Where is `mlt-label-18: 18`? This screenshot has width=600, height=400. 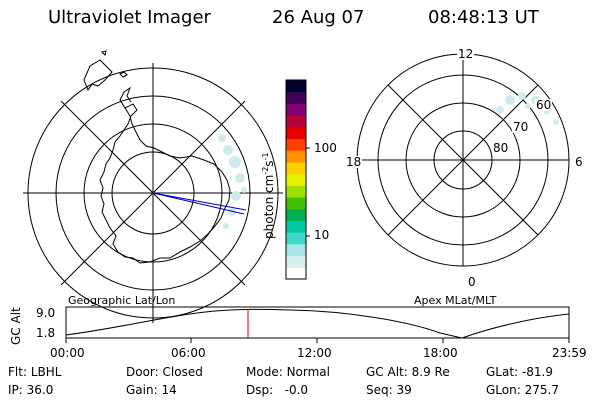
mlt-label-18: 18 is located at coordinates (354, 162).